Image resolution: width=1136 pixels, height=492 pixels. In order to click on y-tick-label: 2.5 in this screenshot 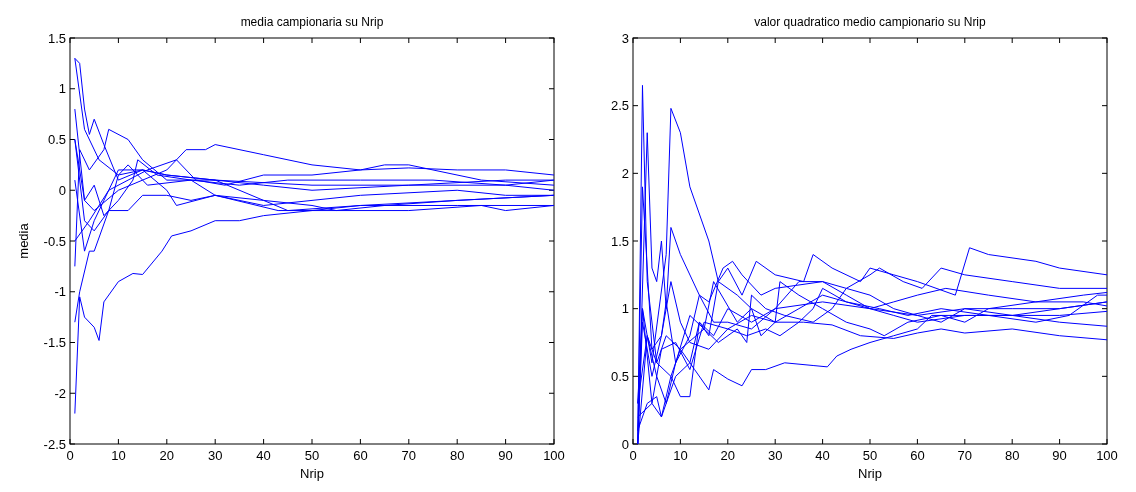, I will do `click(619, 106)`.